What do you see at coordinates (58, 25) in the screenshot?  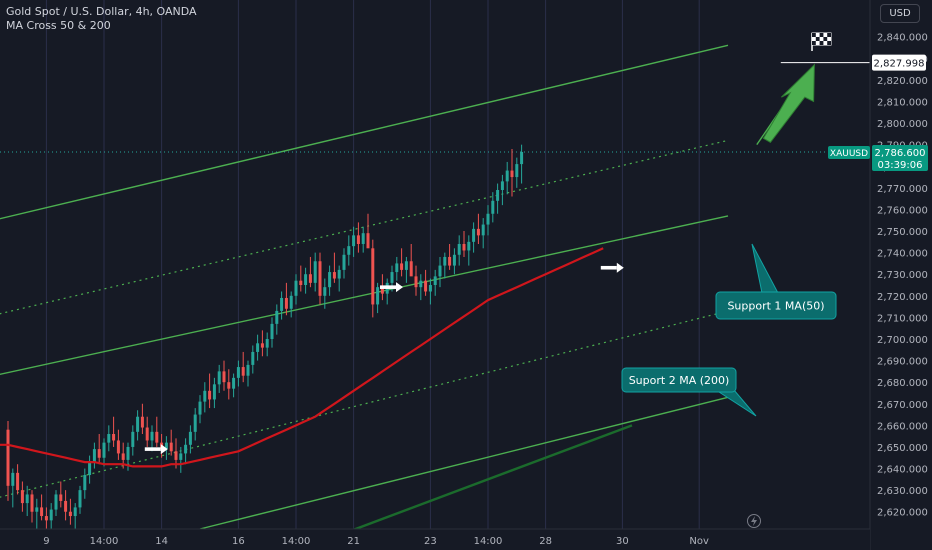 I see `indicator-label: MA Cross 50 & 200` at bounding box center [58, 25].